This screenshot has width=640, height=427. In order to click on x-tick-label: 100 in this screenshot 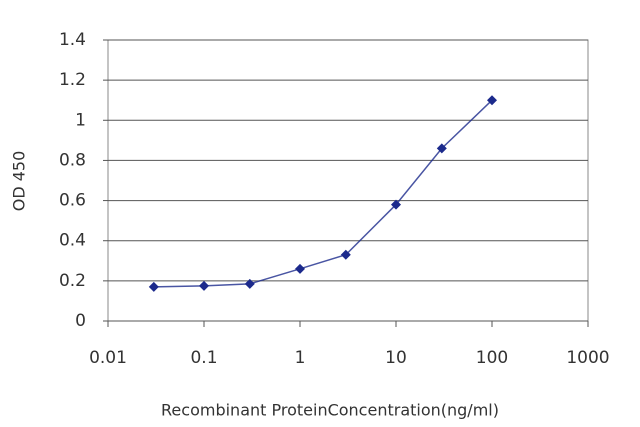, I will do `click(492, 358)`.